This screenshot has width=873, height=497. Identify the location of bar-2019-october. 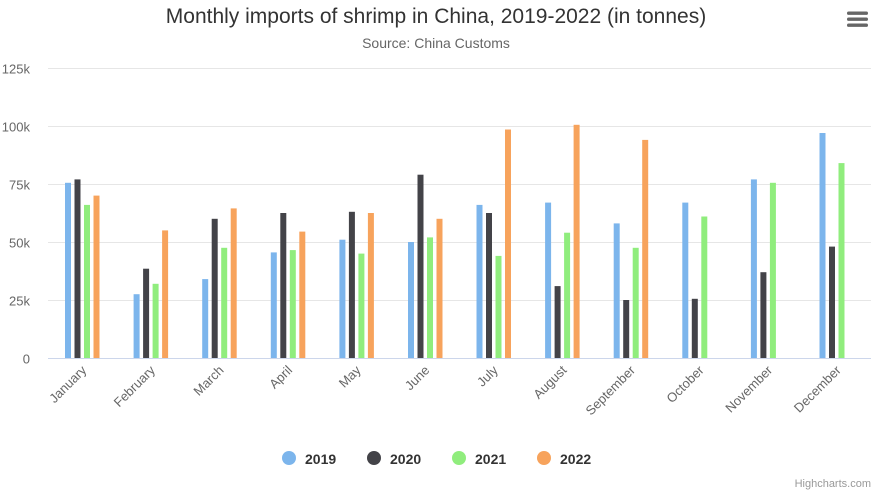
(685, 280).